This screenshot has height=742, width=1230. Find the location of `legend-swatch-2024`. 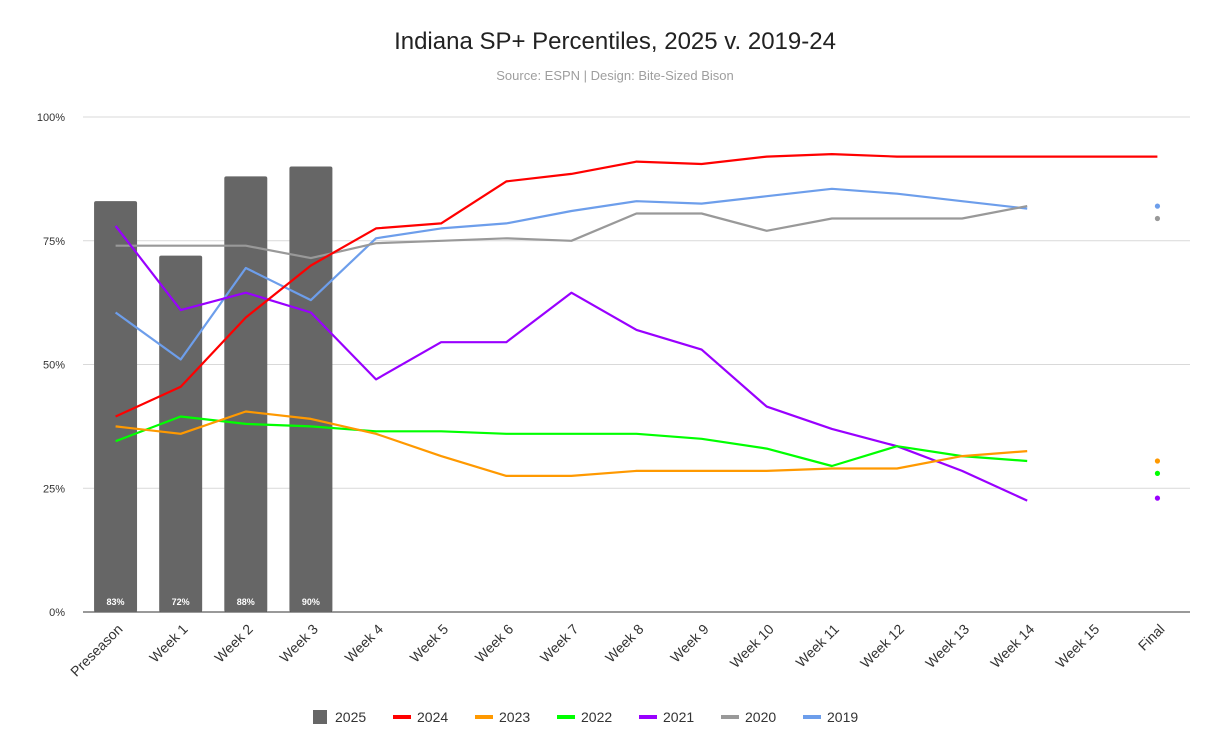

legend-swatch-2024 is located at coordinates (402, 717).